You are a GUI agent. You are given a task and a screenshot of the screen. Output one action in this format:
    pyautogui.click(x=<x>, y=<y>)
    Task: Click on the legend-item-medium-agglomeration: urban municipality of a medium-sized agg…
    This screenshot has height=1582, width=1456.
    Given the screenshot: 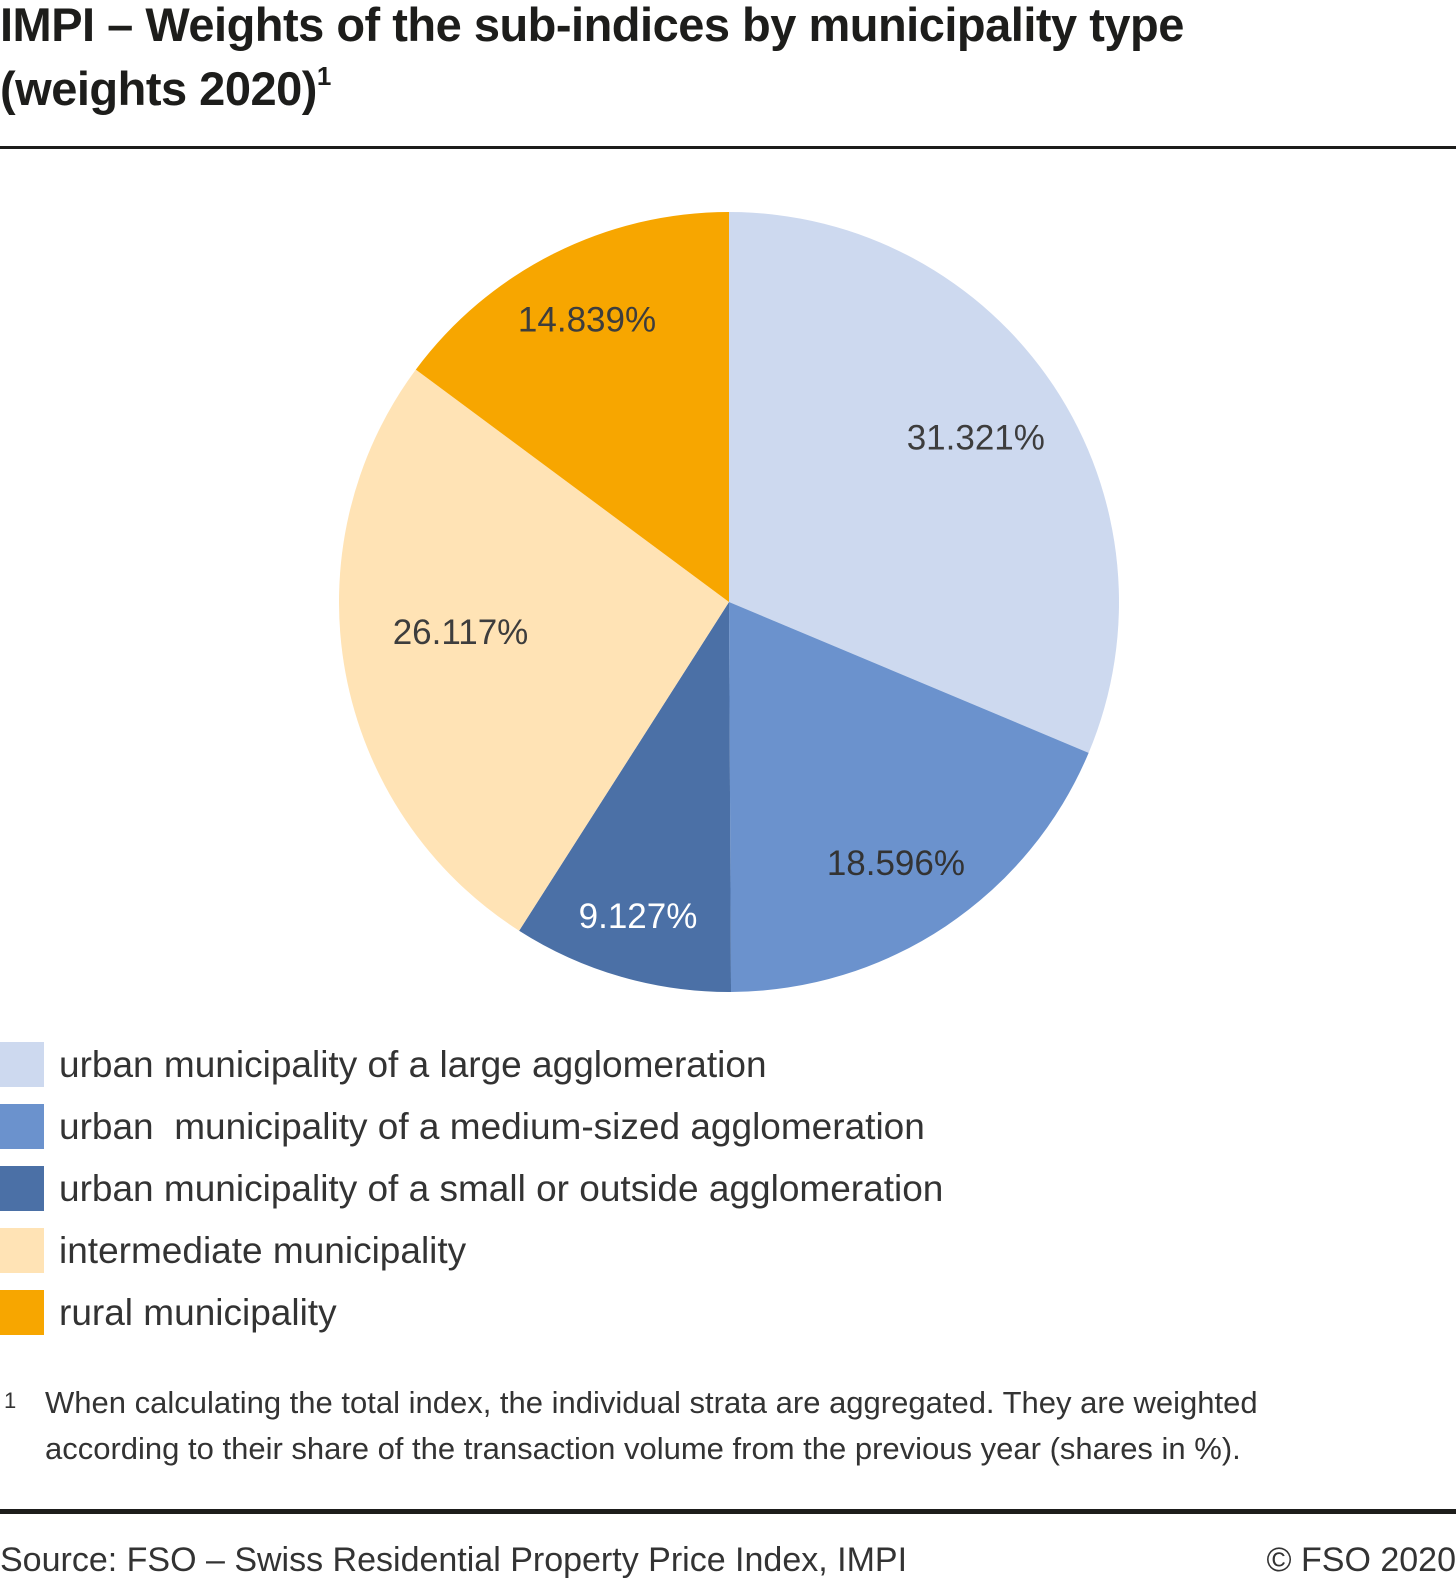 What is the action you would take?
    pyautogui.click(x=471, y=1126)
    